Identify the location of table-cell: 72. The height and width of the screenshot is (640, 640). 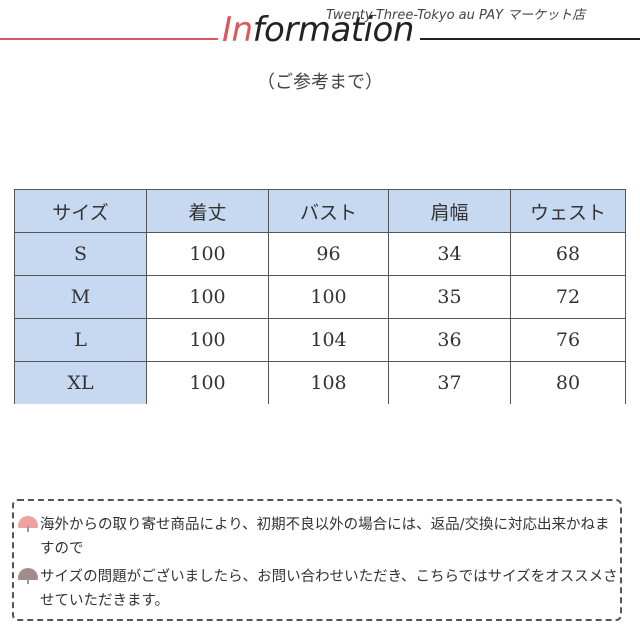
(568, 297).